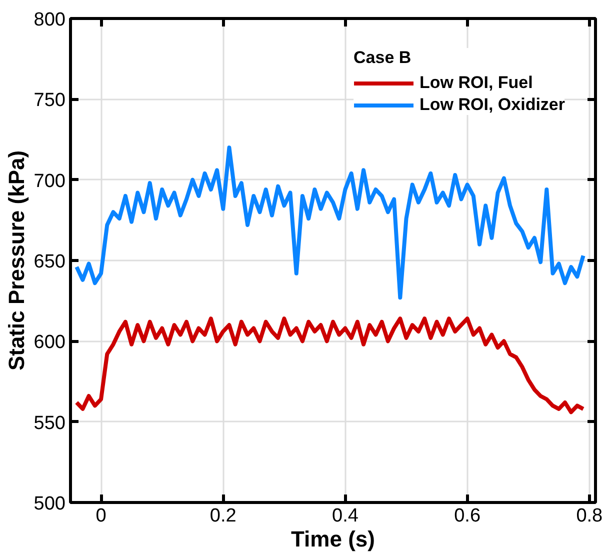 The image size is (613, 554). I want to click on x-tick-label: 0, so click(101, 516).